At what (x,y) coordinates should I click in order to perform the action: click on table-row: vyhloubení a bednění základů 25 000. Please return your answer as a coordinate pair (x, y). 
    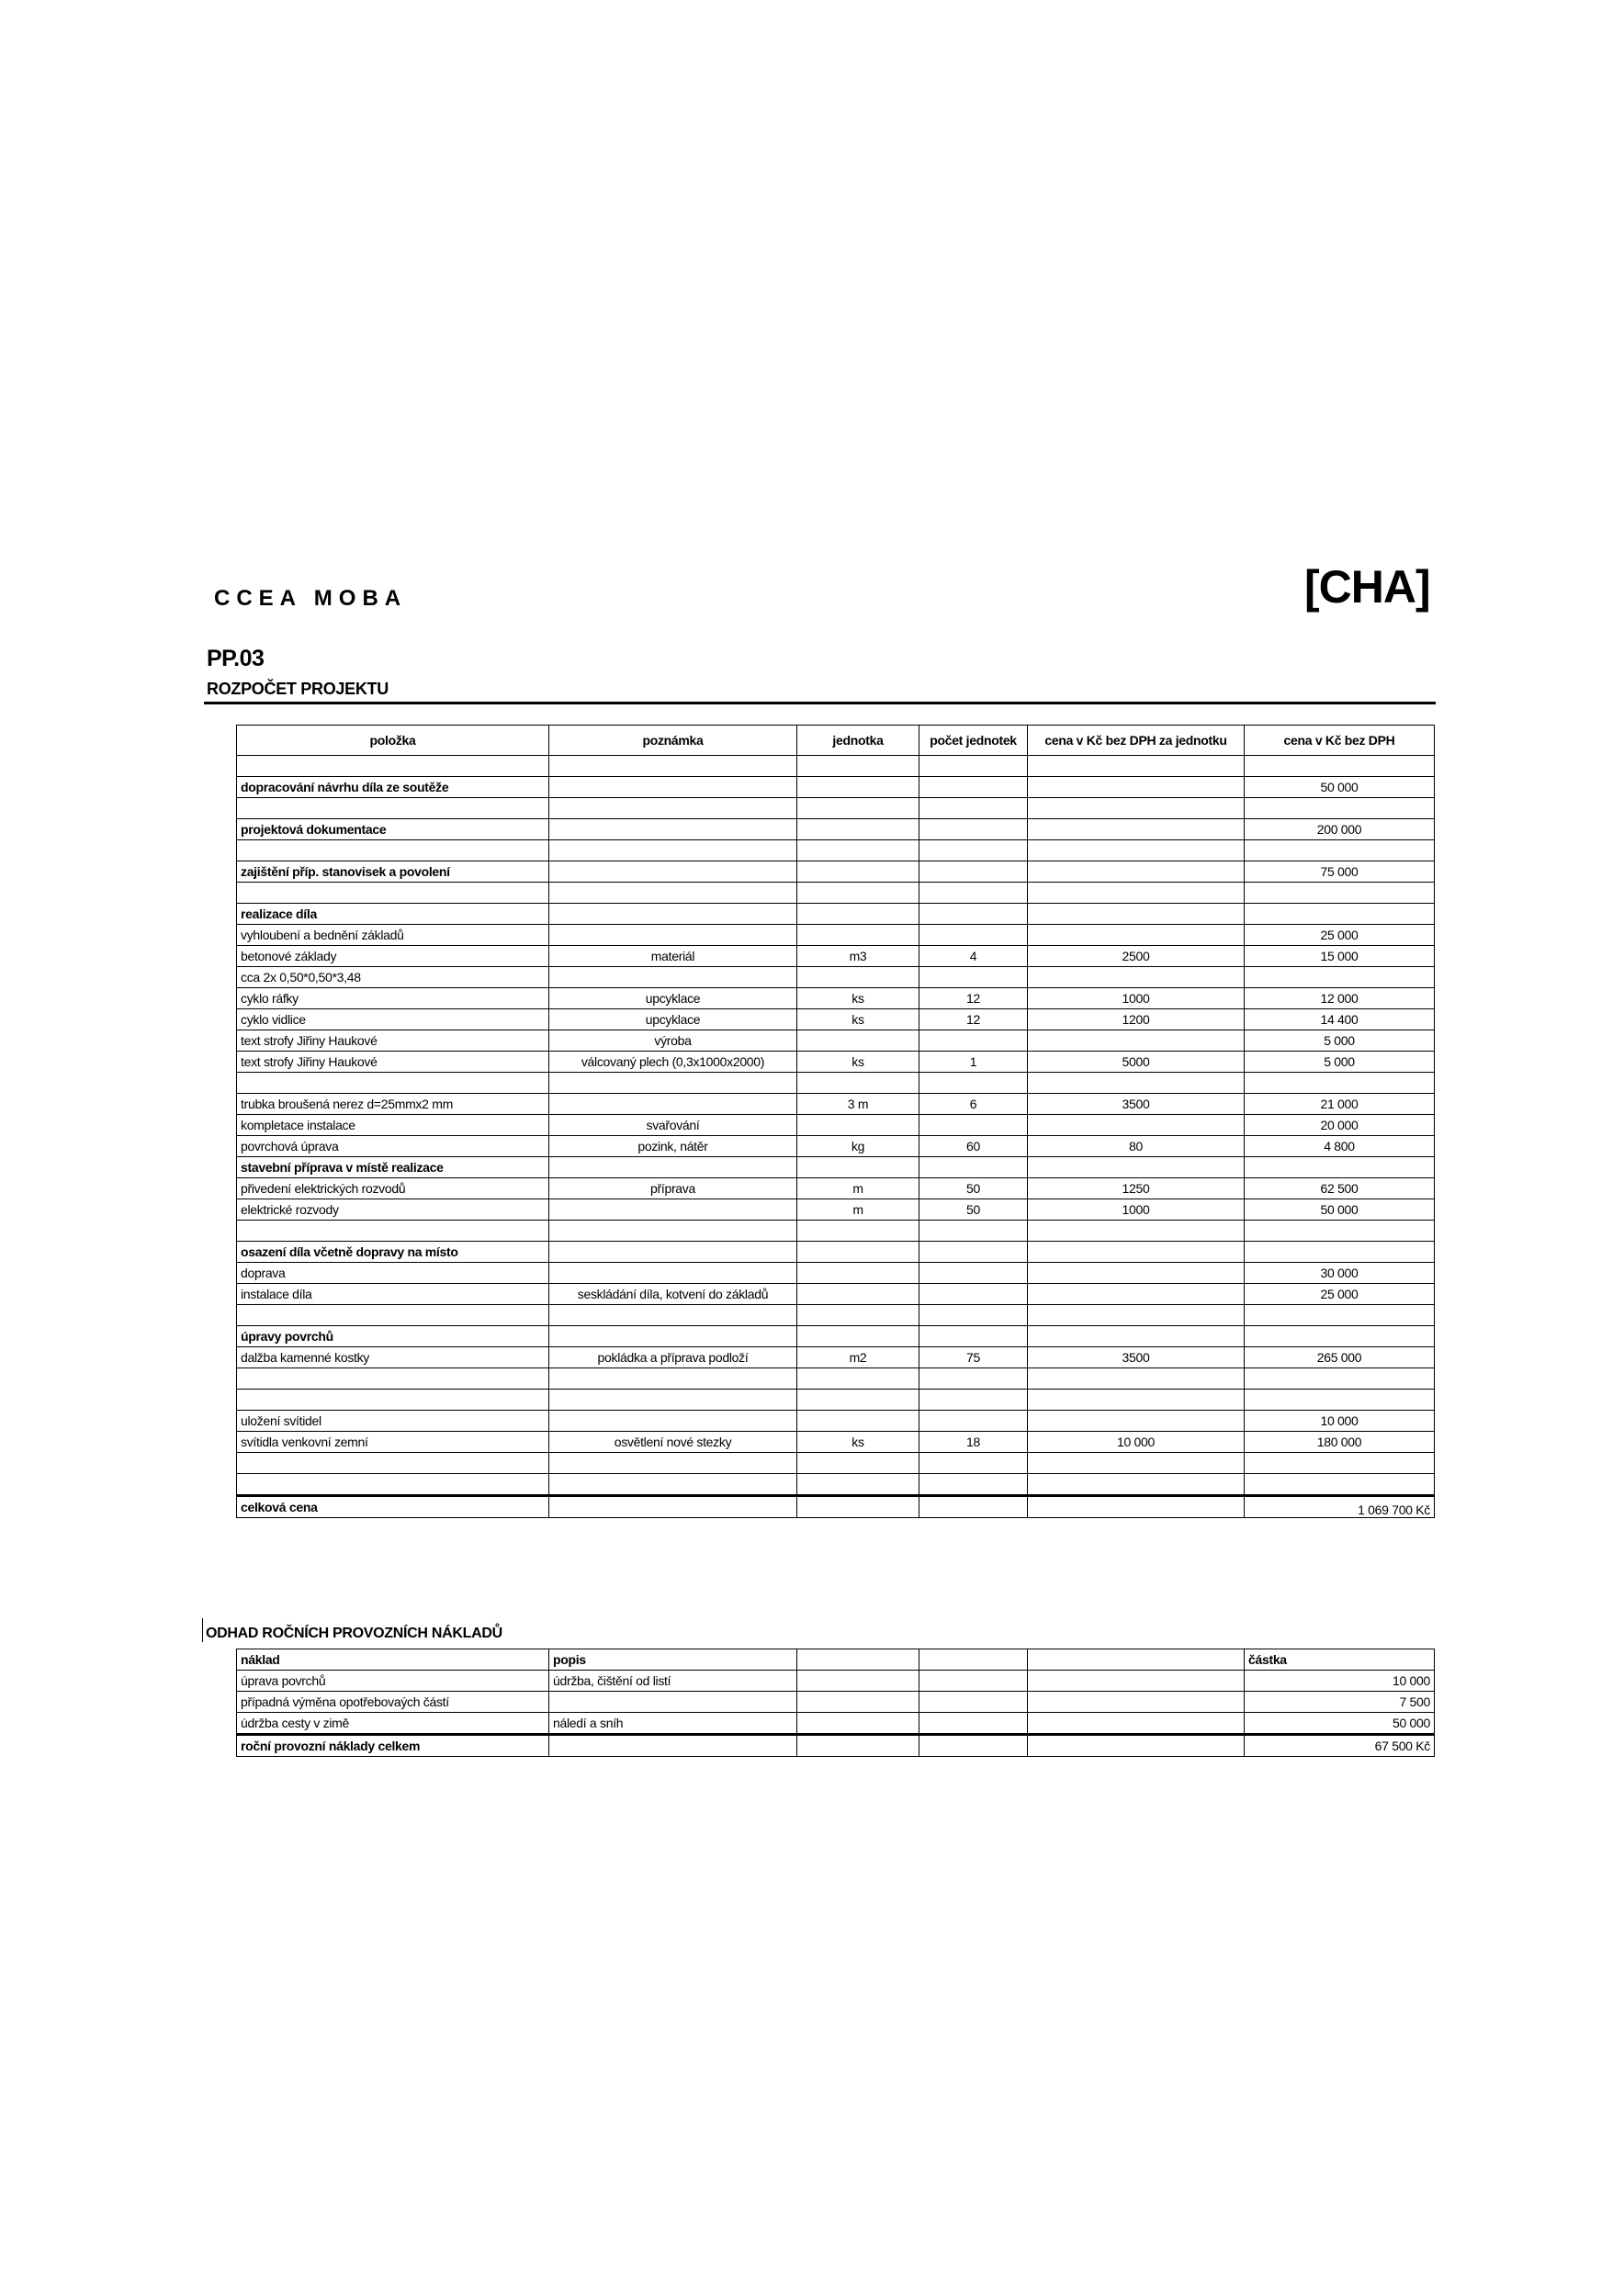
    Looking at the image, I should click on (835, 935).